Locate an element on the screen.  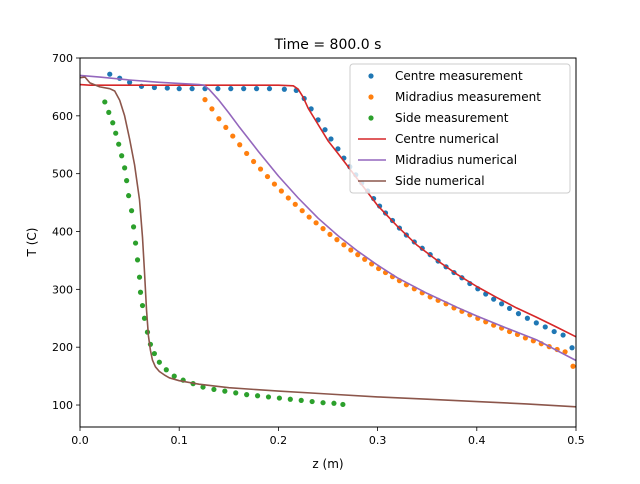
legend-label: Centre measurement is located at coordinates (459, 76).